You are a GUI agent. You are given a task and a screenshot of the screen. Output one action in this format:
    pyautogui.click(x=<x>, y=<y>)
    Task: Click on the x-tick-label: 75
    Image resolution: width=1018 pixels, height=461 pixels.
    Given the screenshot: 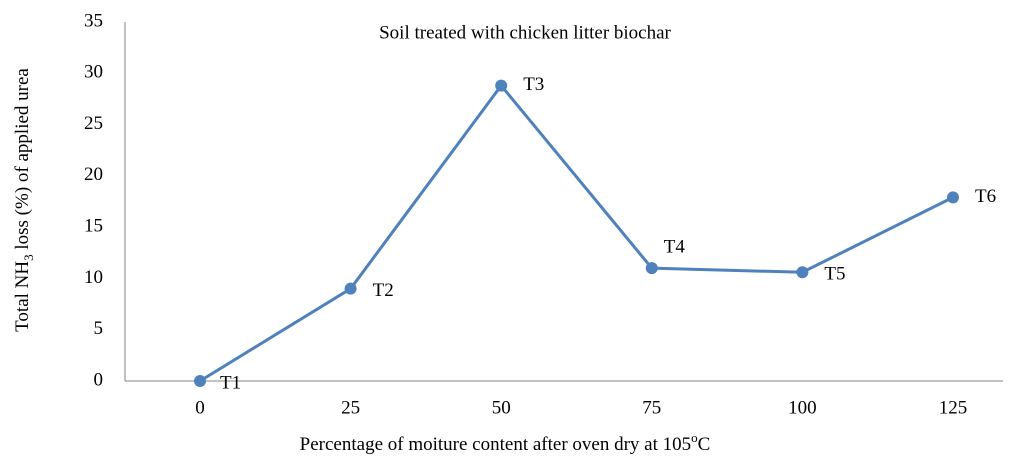 What is the action you would take?
    pyautogui.click(x=651, y=407)
    